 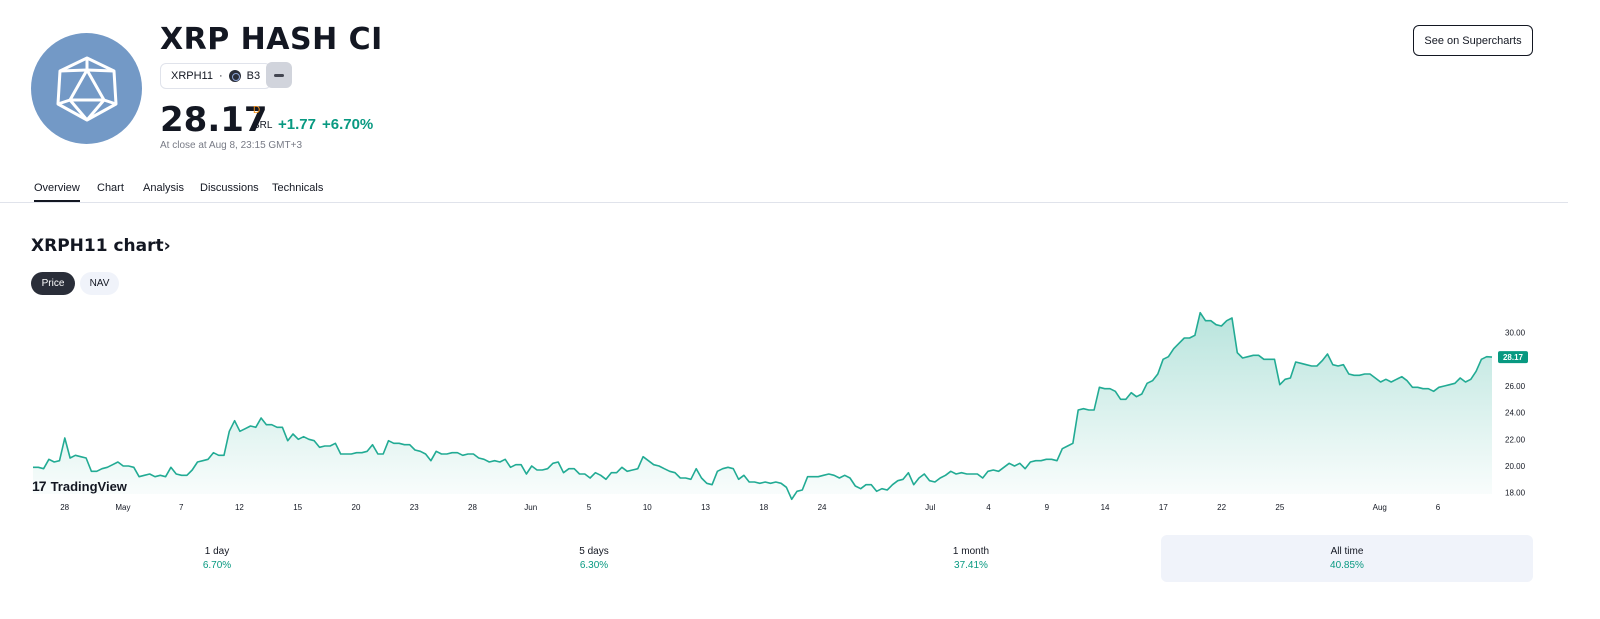 I want to click on symbol-title: XRP HASH CI, so click(x=271, y=39).